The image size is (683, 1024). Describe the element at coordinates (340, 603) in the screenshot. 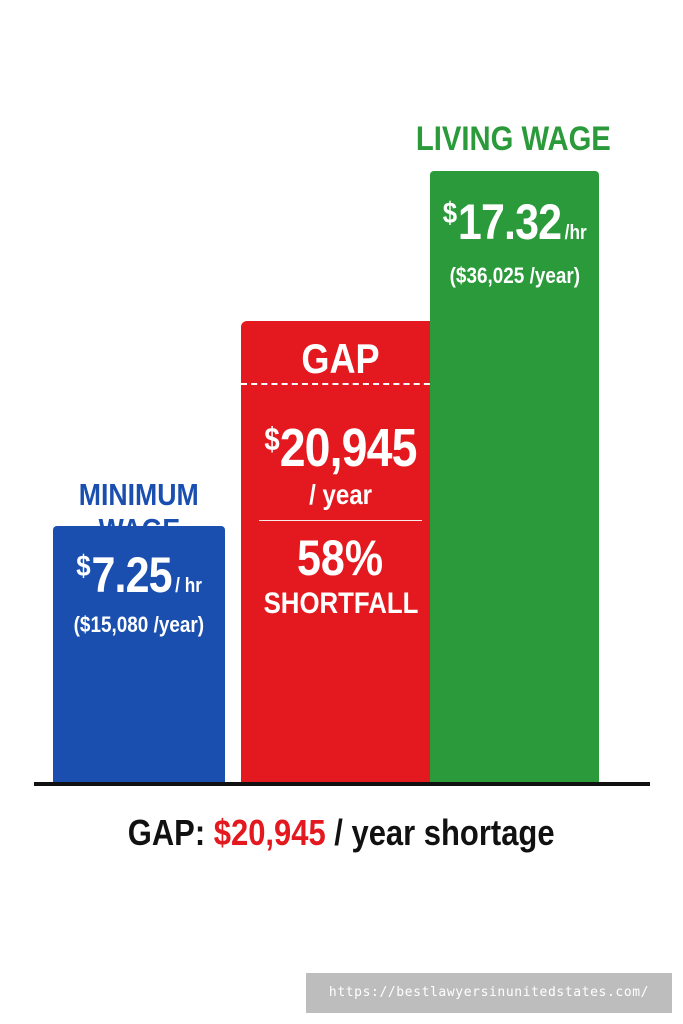

I see `gap-shortfall-label: SHORTFALL` at that location.